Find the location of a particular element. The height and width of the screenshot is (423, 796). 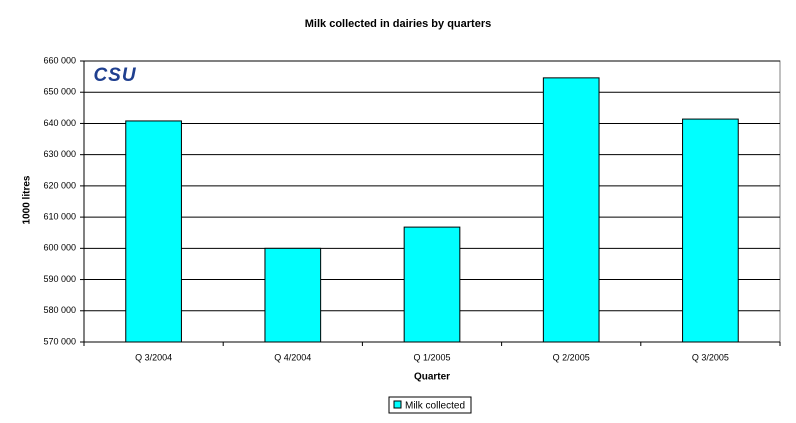

y-tick-label: 580 000 is located at coordinates (59, 310).